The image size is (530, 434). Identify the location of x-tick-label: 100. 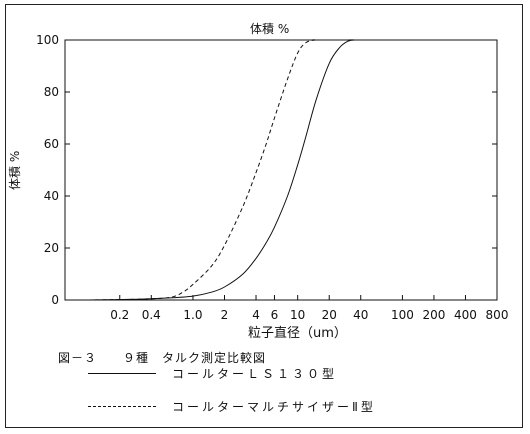
(402, 315).